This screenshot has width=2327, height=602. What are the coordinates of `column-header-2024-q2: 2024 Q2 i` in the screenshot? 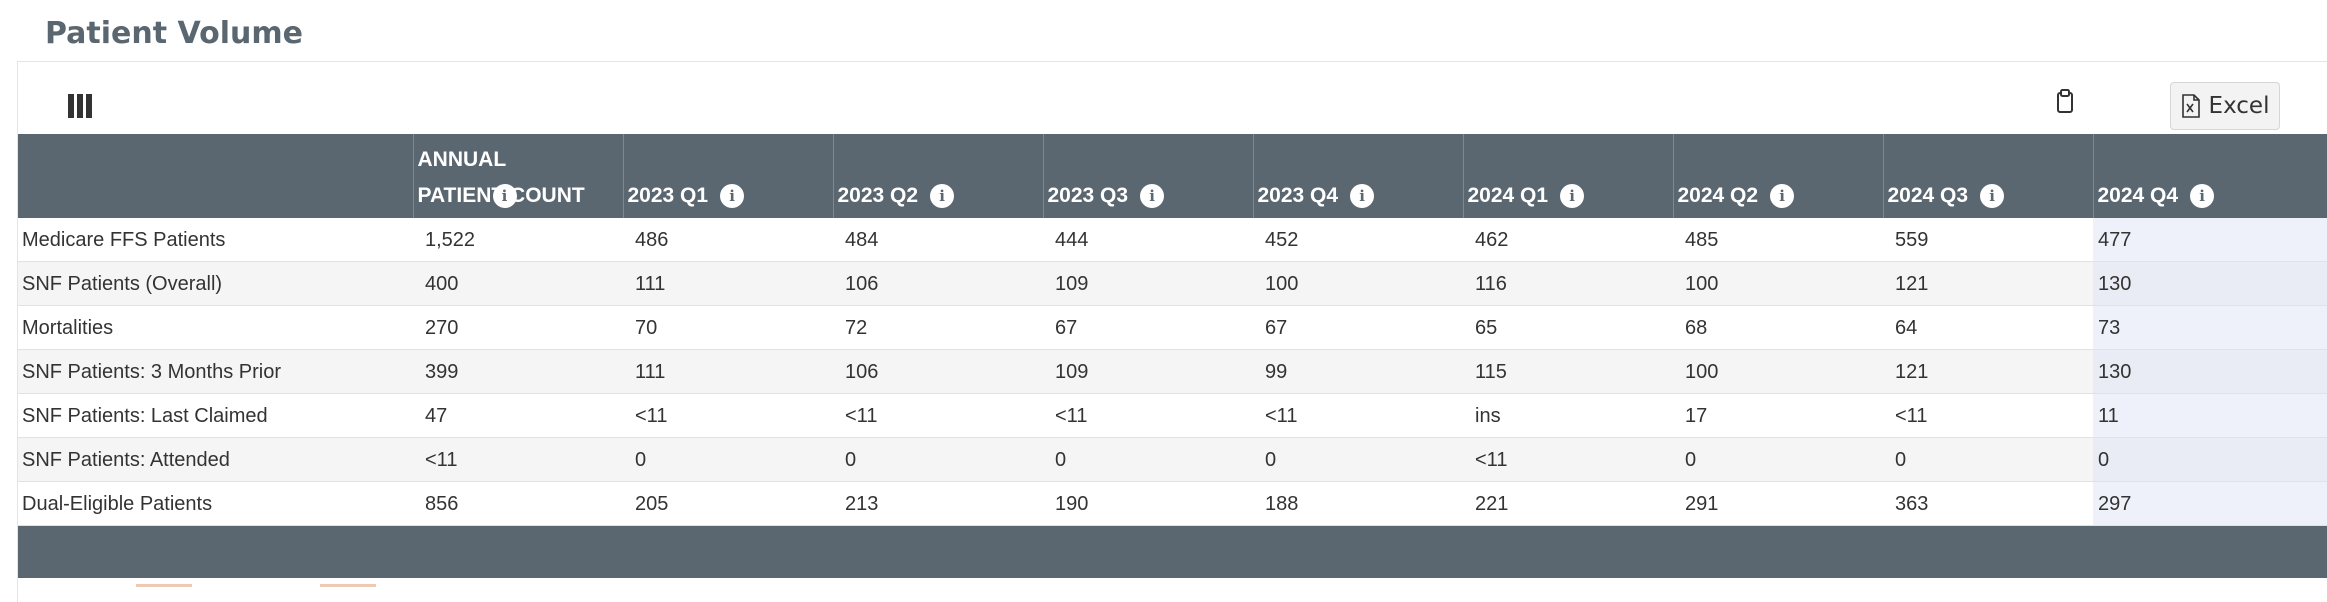 It's located at (1778, 176).